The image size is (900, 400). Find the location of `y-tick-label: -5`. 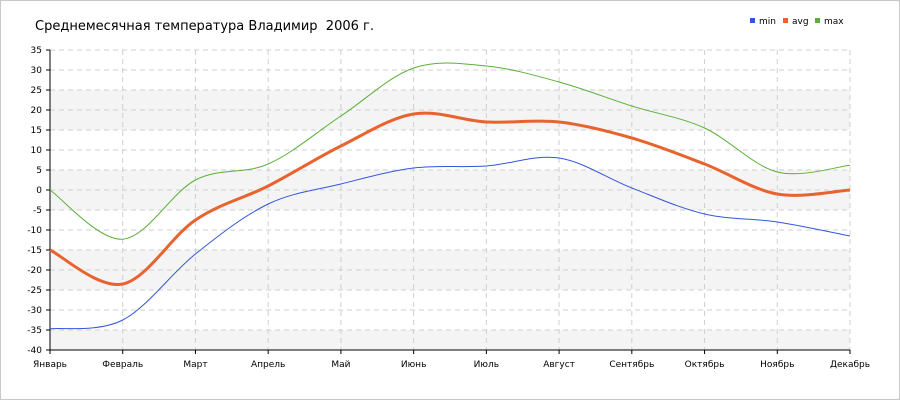

y-tick-label: -5 is located at coordinates (37, 211).